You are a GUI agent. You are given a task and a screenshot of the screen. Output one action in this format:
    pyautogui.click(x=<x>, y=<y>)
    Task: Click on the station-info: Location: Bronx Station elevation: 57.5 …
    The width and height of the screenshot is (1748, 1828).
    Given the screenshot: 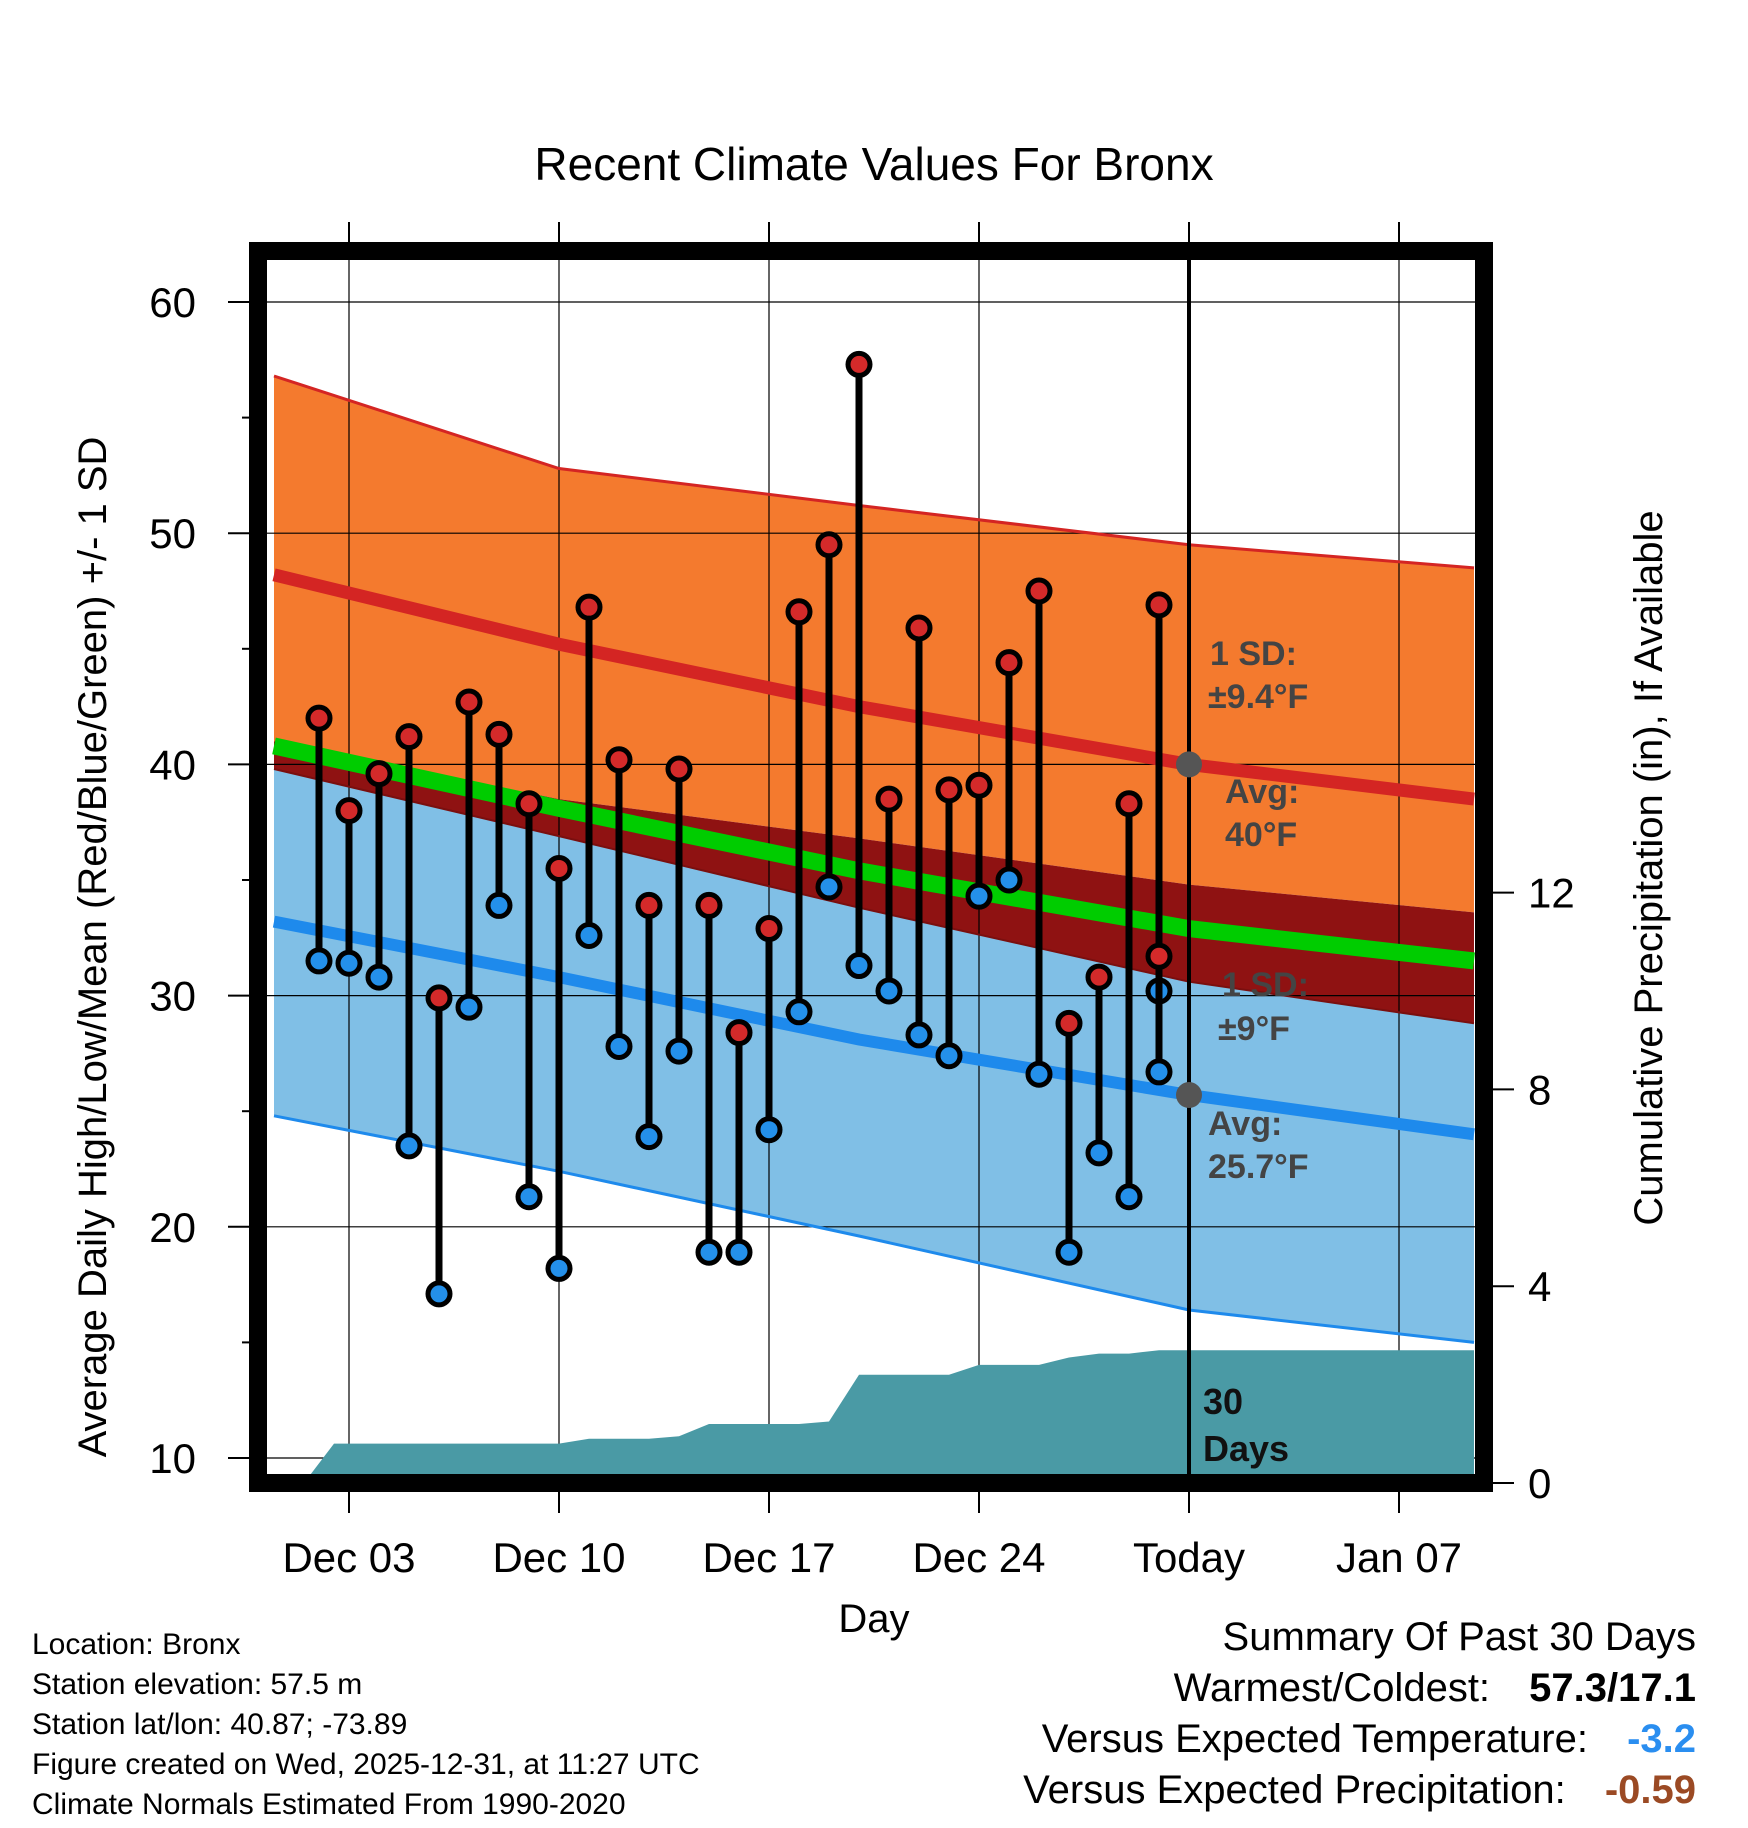 What is the action you would take?
    pyautogui.click(x=366, y=1725)
    